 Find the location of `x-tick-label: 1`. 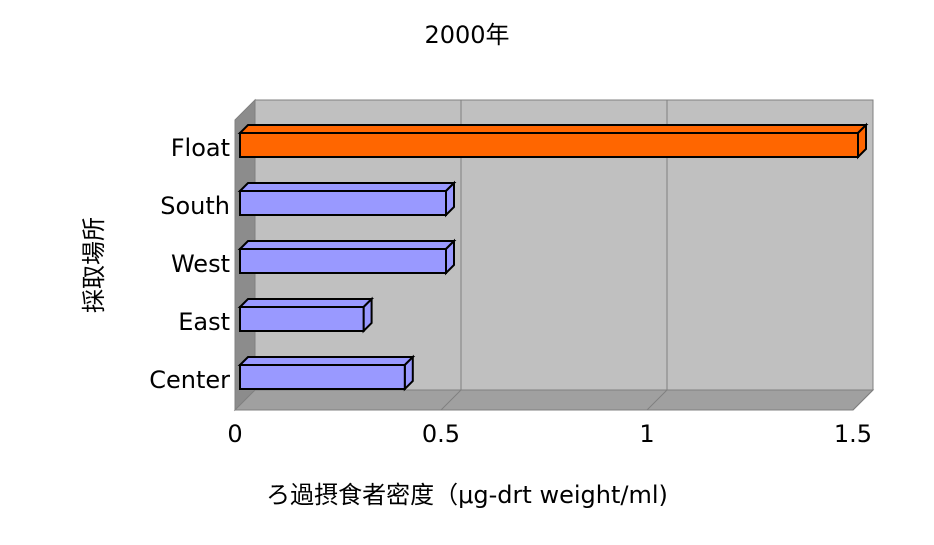

x-tick-label: 1 is located at coordinates (646, 434).